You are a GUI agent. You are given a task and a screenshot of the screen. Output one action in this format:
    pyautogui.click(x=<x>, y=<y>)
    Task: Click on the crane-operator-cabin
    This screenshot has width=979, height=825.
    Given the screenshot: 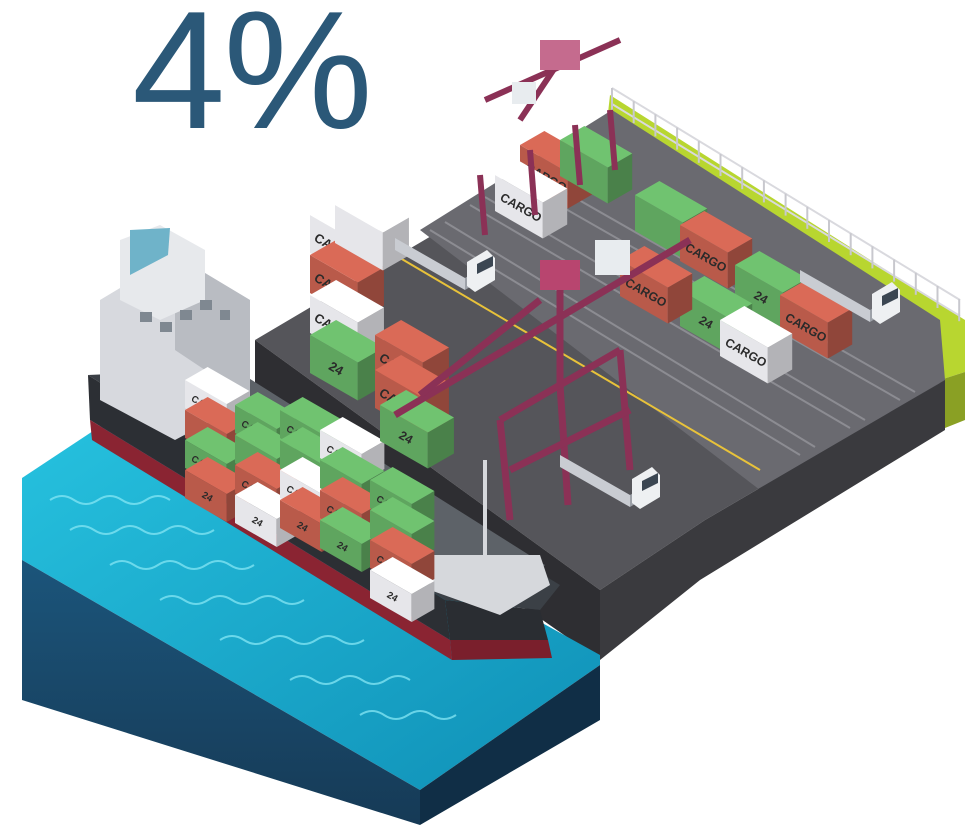 What is the action you would take?
    pyautogui.click(x=612, y=257)
    